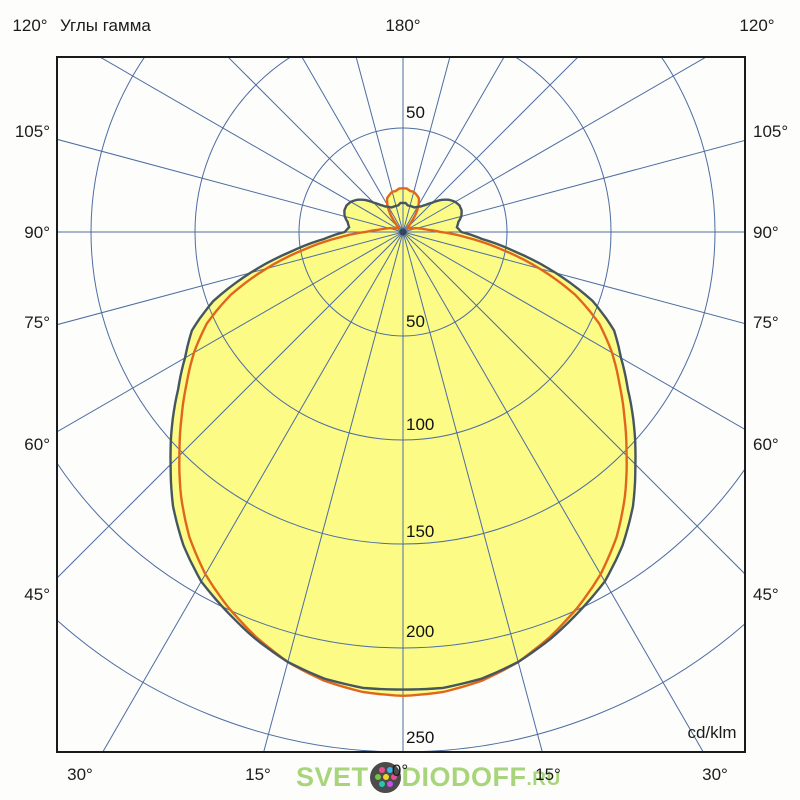 The image size is (800, 800). Describe the element at coordinates (420, 531) in the screenshot. I see `ring-label-150: 150` at that location.